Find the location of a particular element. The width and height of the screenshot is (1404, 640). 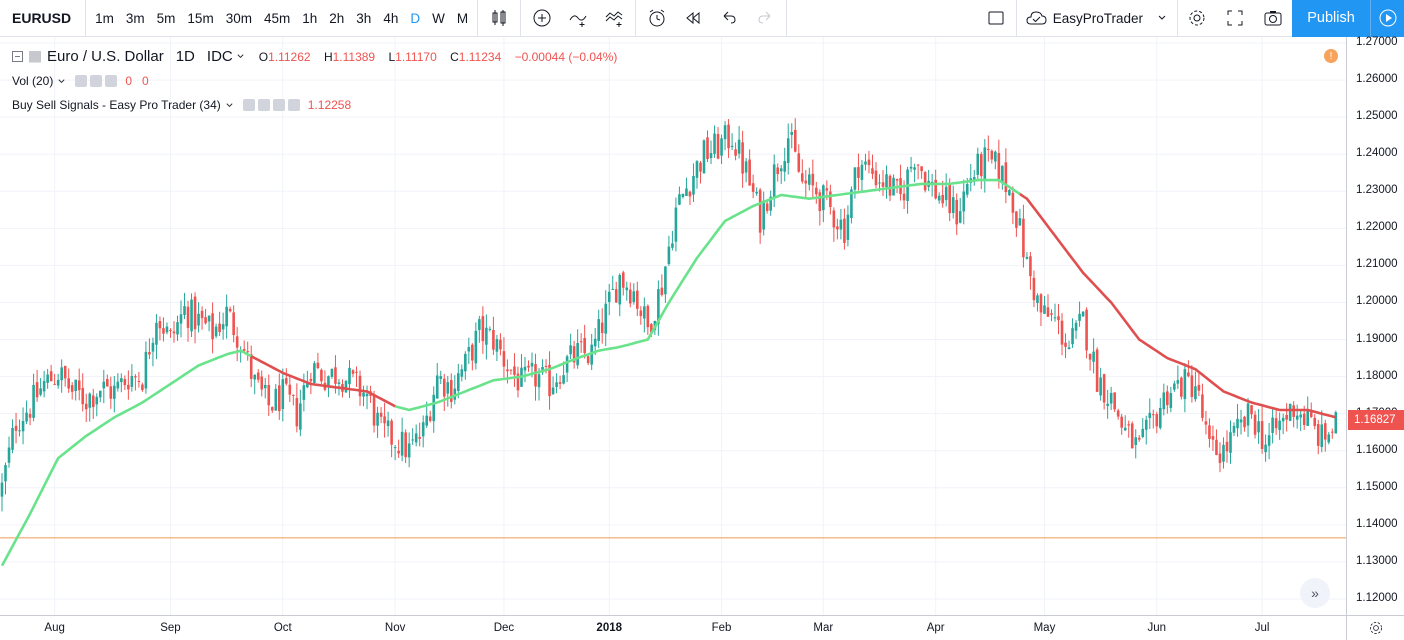

fullscreen-layout-icon is located at coordinates (996, 18).